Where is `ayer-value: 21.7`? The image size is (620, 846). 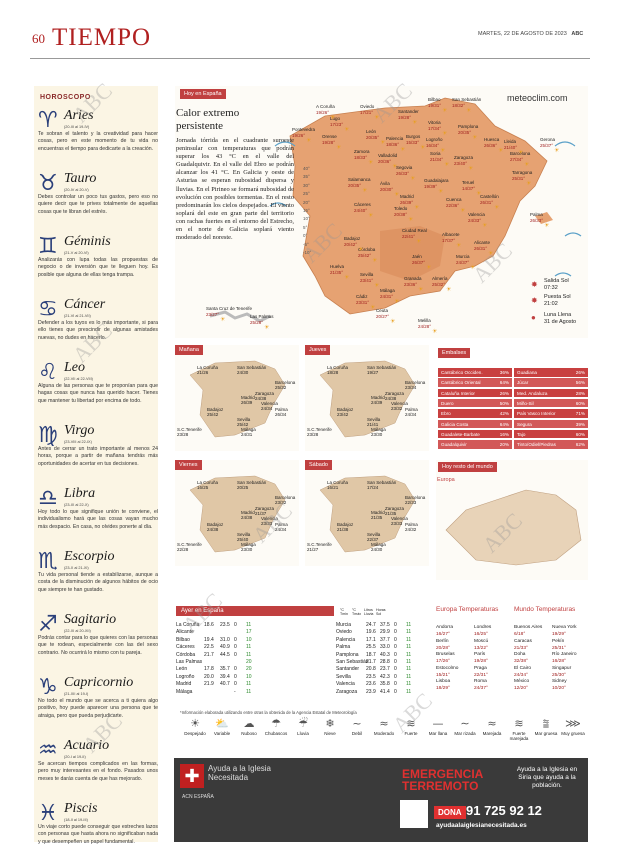 ayer-value: 21.7 is located at coordinates (371, 661).